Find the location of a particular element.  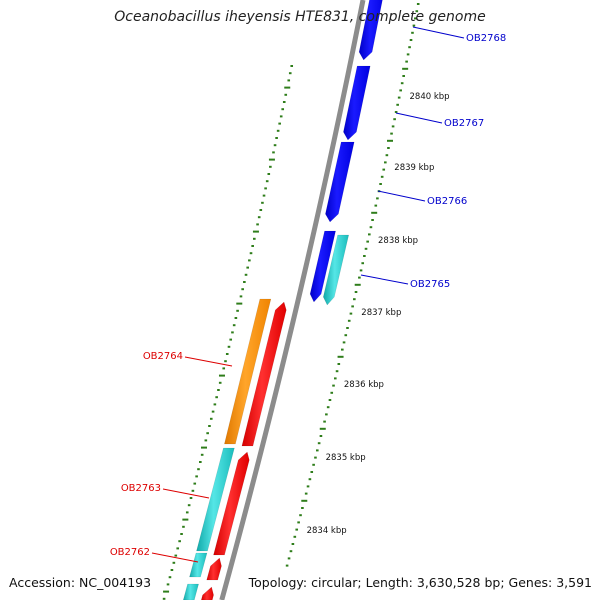

scale-label: 2837 kbp is located at coordinates (381, 313).